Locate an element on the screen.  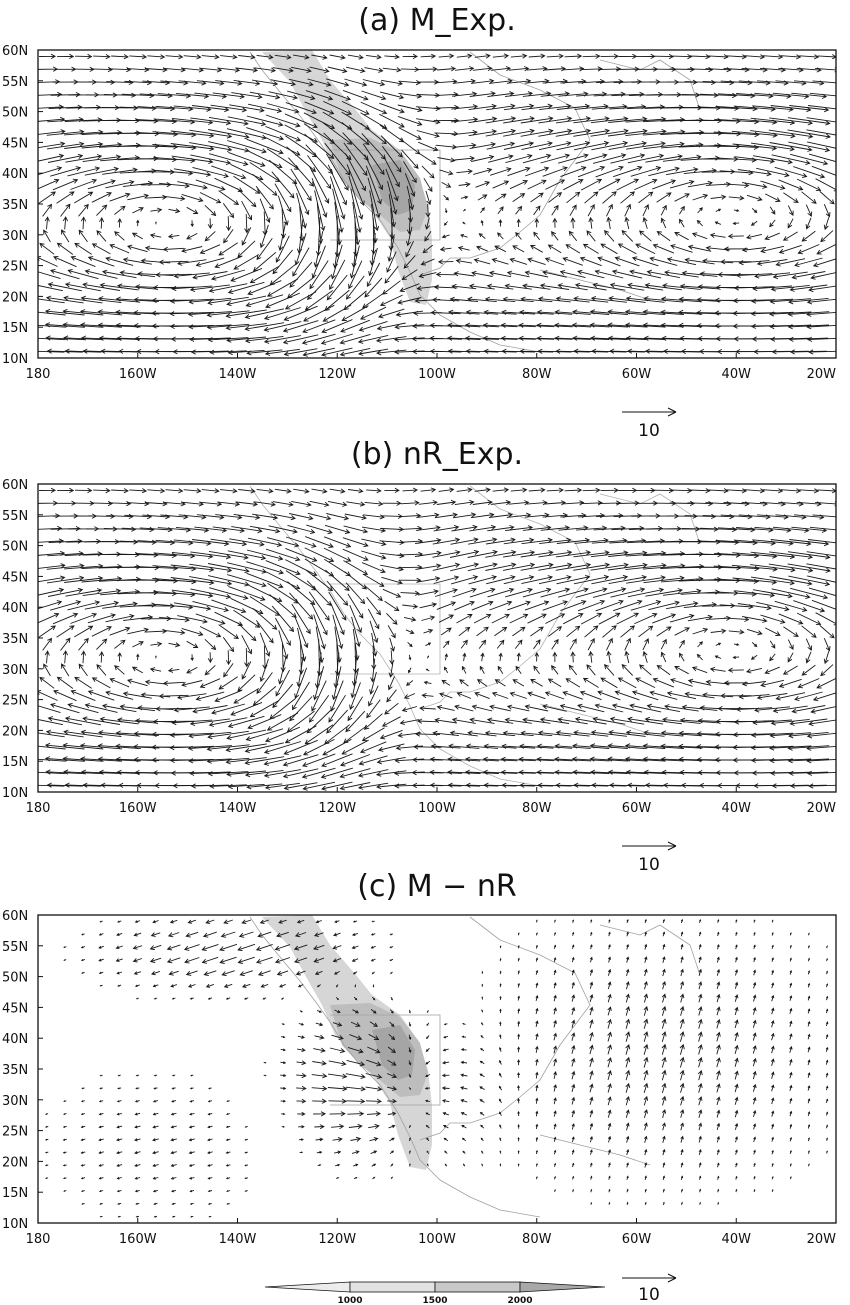
lon-tick-label: 120W is located at coordinates (337, 1239).